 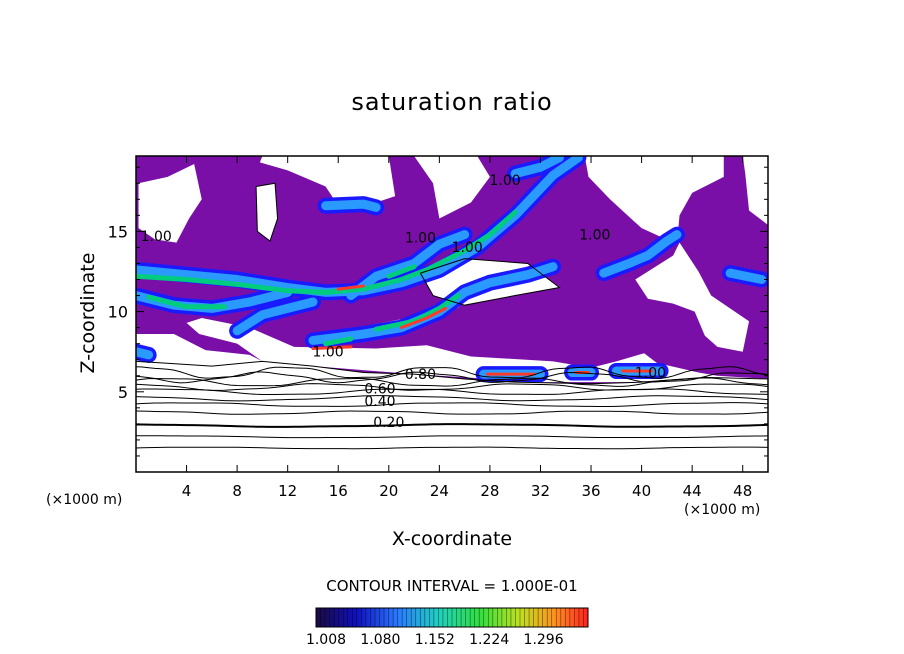 I want to click on x-tick-label: 4, so click(x=187, y=491).